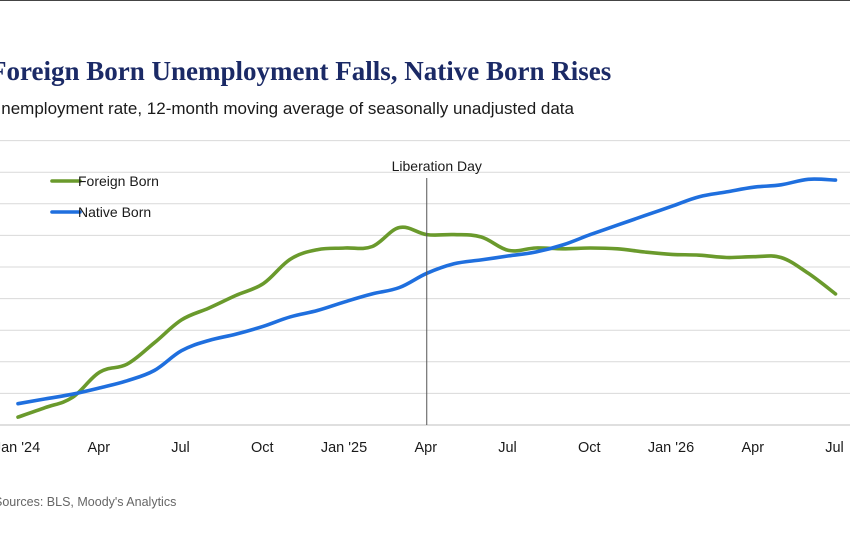 The height and width of the screenshot is (560, 850). I want to click on annotation: Liberation Day, so click(437, 291).